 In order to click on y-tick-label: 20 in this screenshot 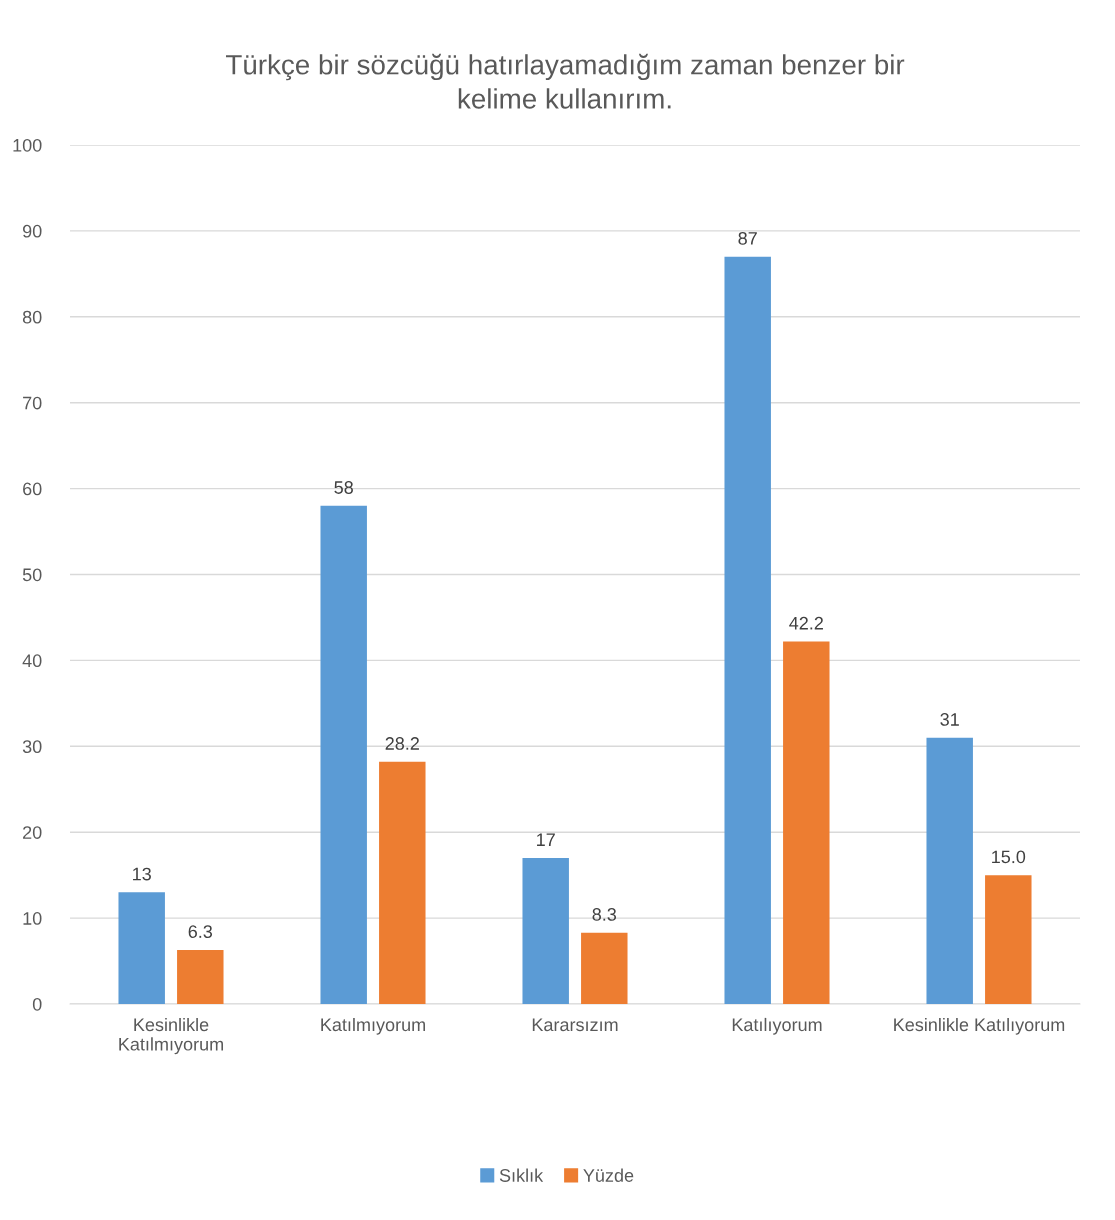, I will do `click(32, 832)`.